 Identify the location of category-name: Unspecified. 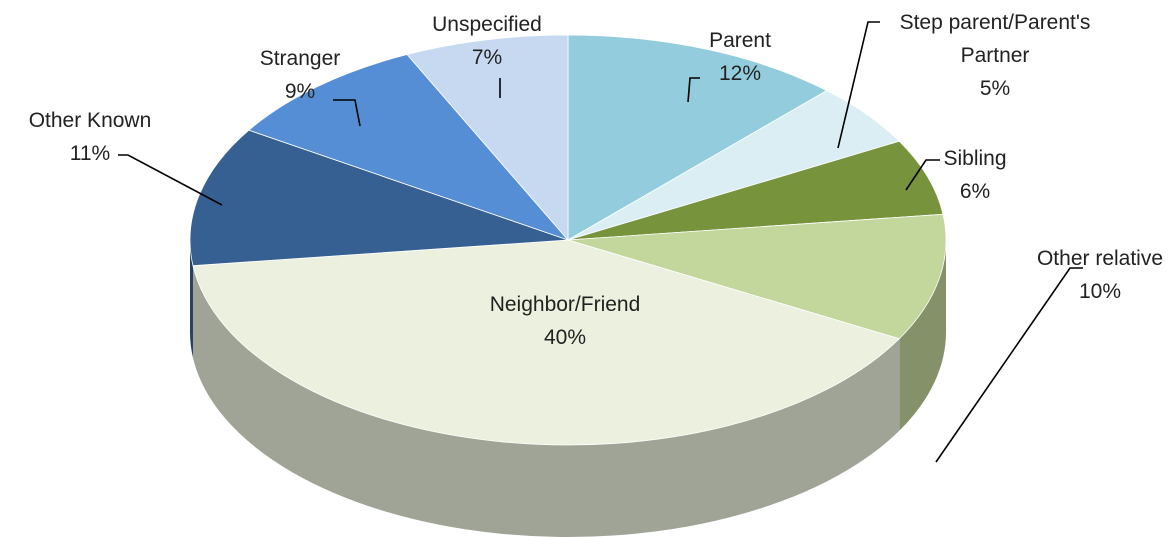
(487, 24).